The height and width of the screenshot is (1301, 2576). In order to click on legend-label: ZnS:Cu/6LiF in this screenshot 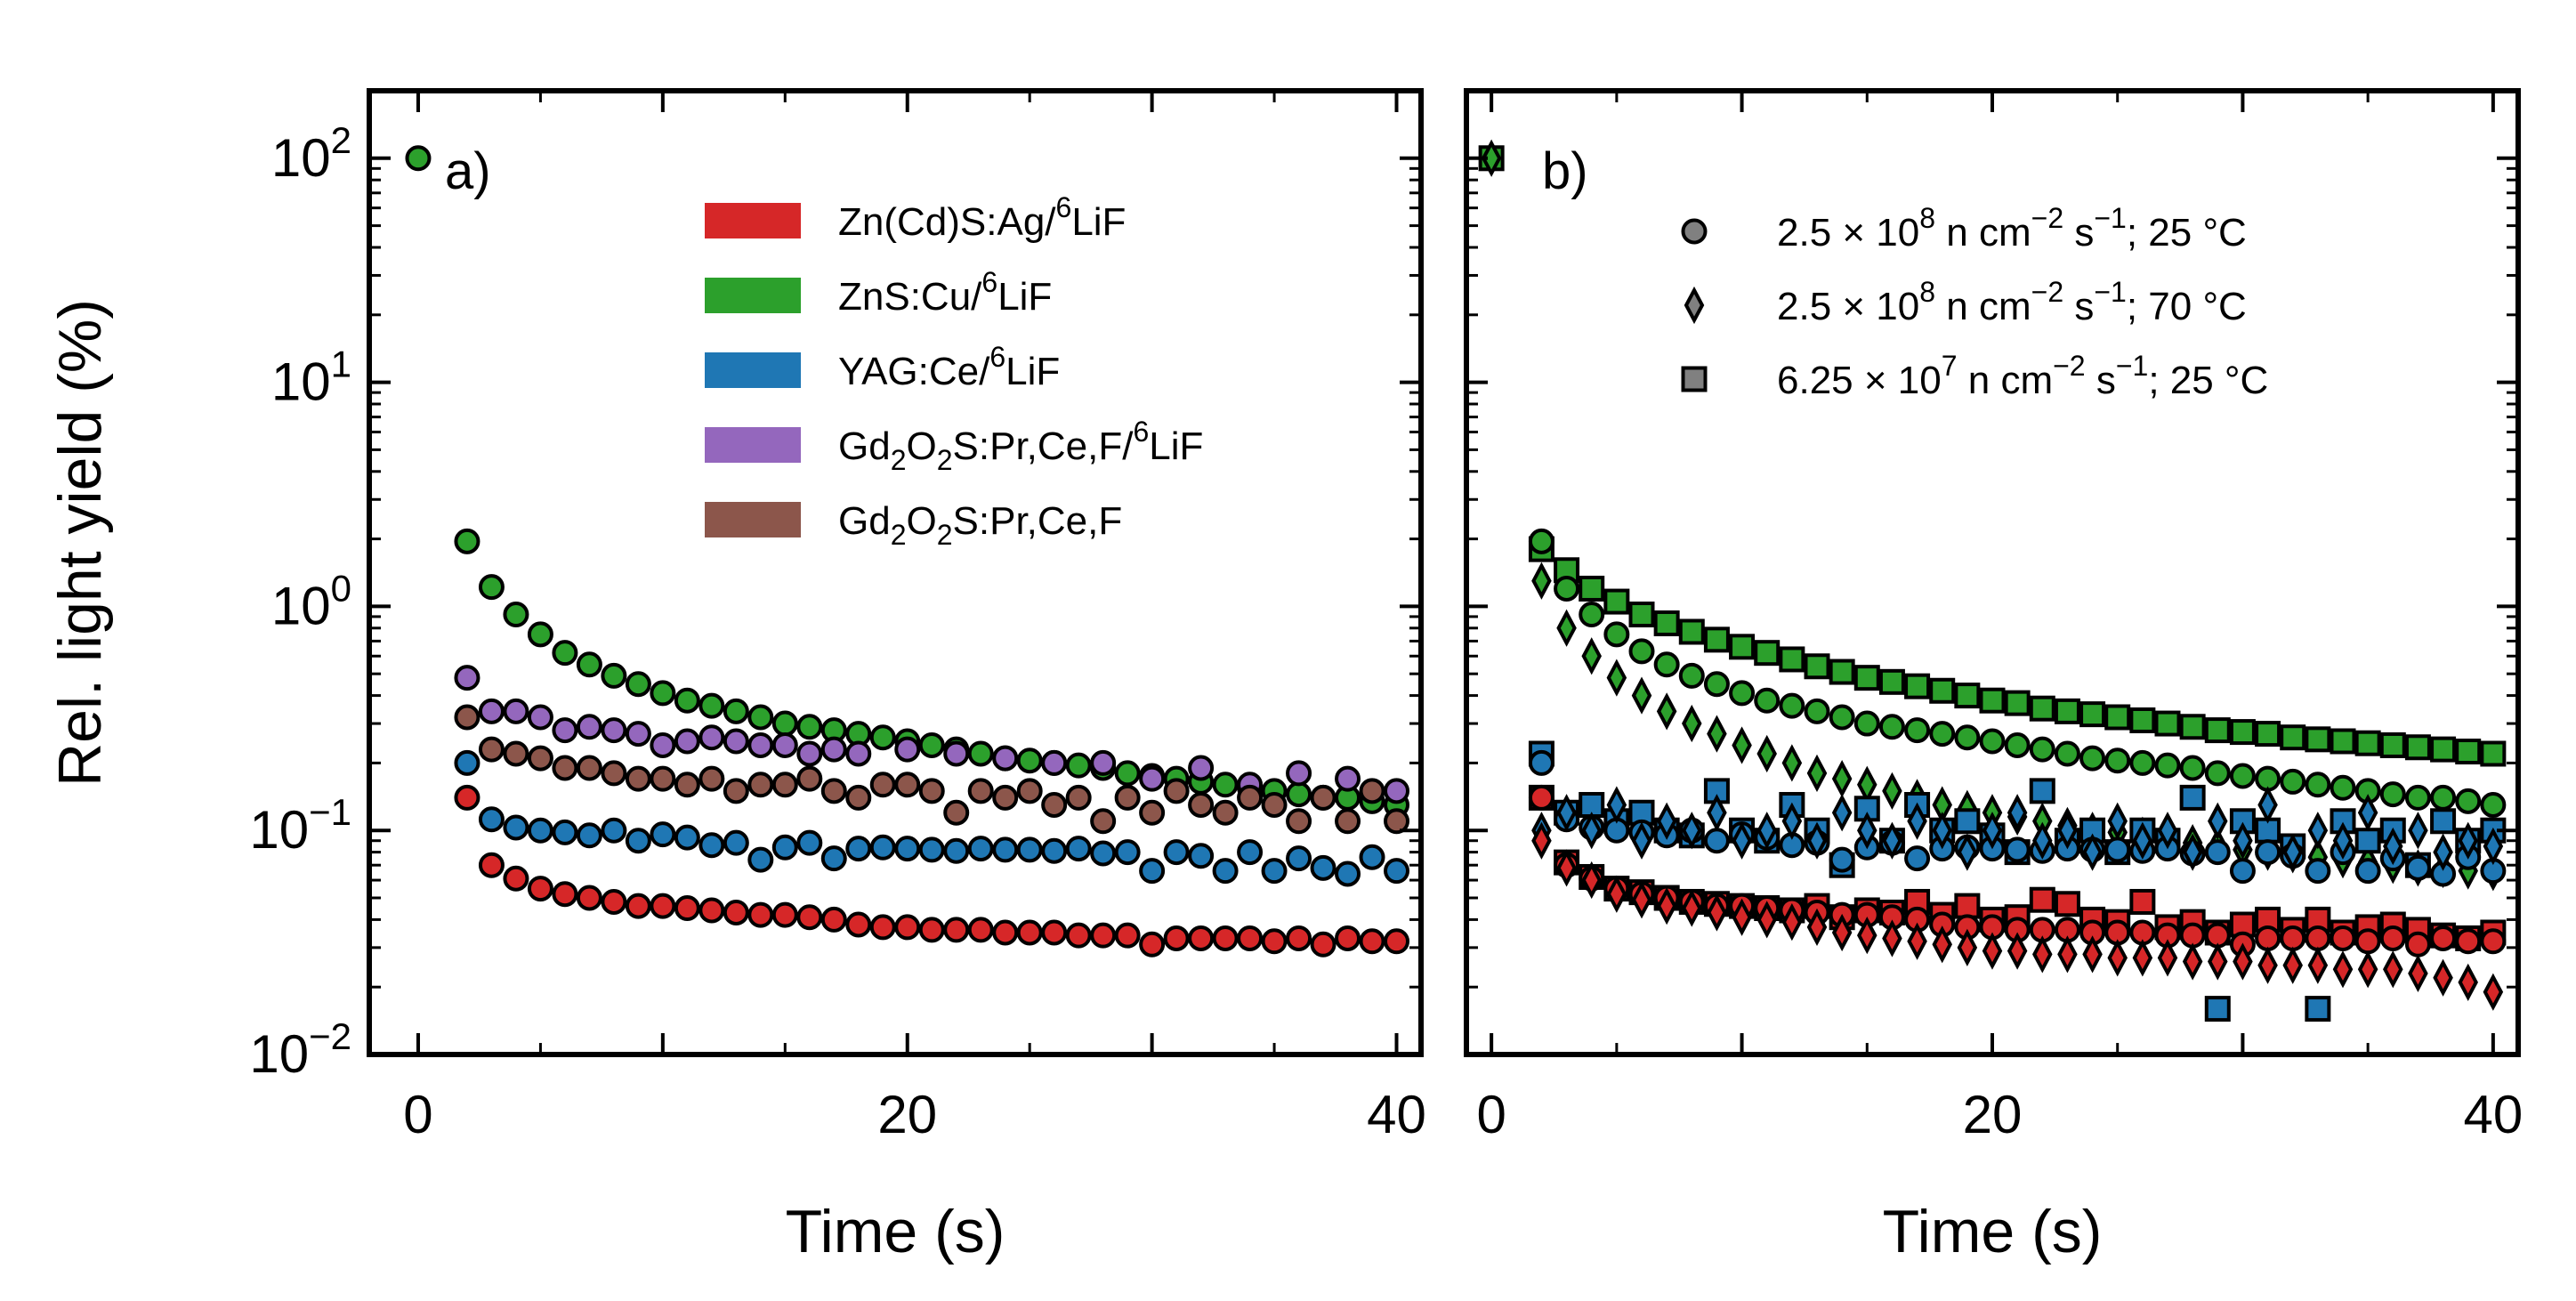, I will do `click(945, 293)`.